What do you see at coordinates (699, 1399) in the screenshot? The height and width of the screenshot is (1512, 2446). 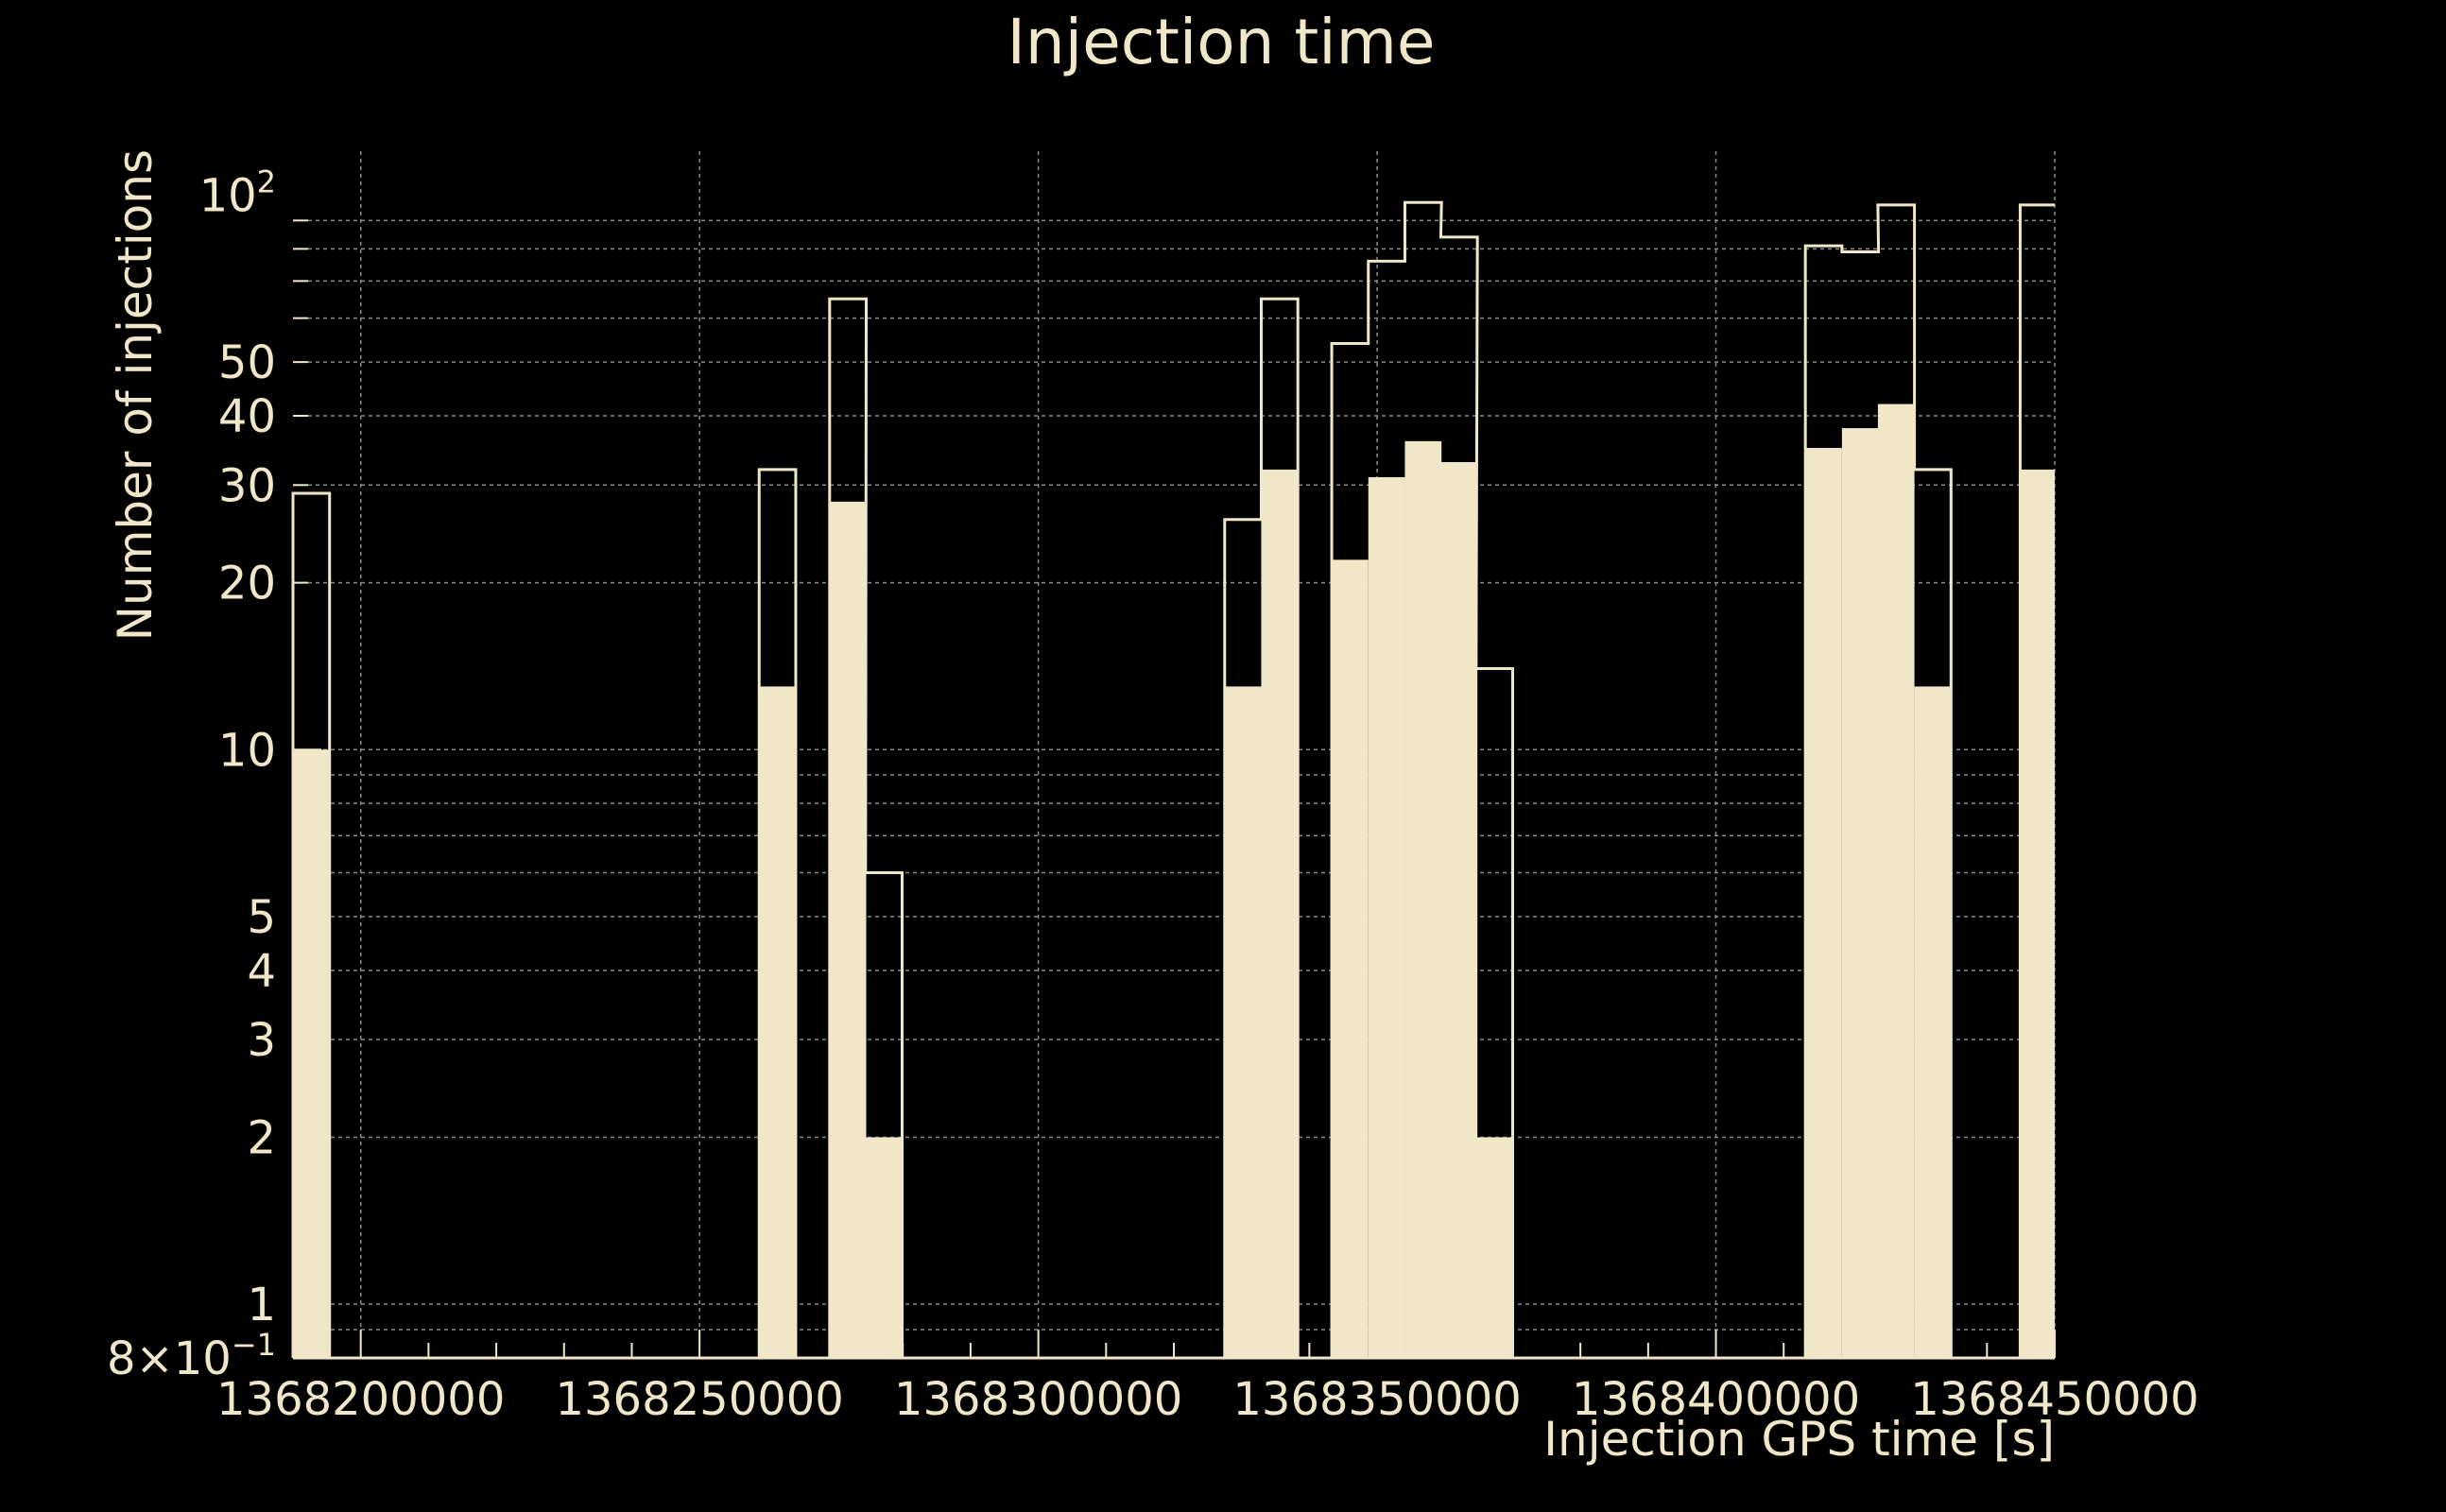 I see `x-tick-label-1: 1368250000` at bounding box center [699, 1399].